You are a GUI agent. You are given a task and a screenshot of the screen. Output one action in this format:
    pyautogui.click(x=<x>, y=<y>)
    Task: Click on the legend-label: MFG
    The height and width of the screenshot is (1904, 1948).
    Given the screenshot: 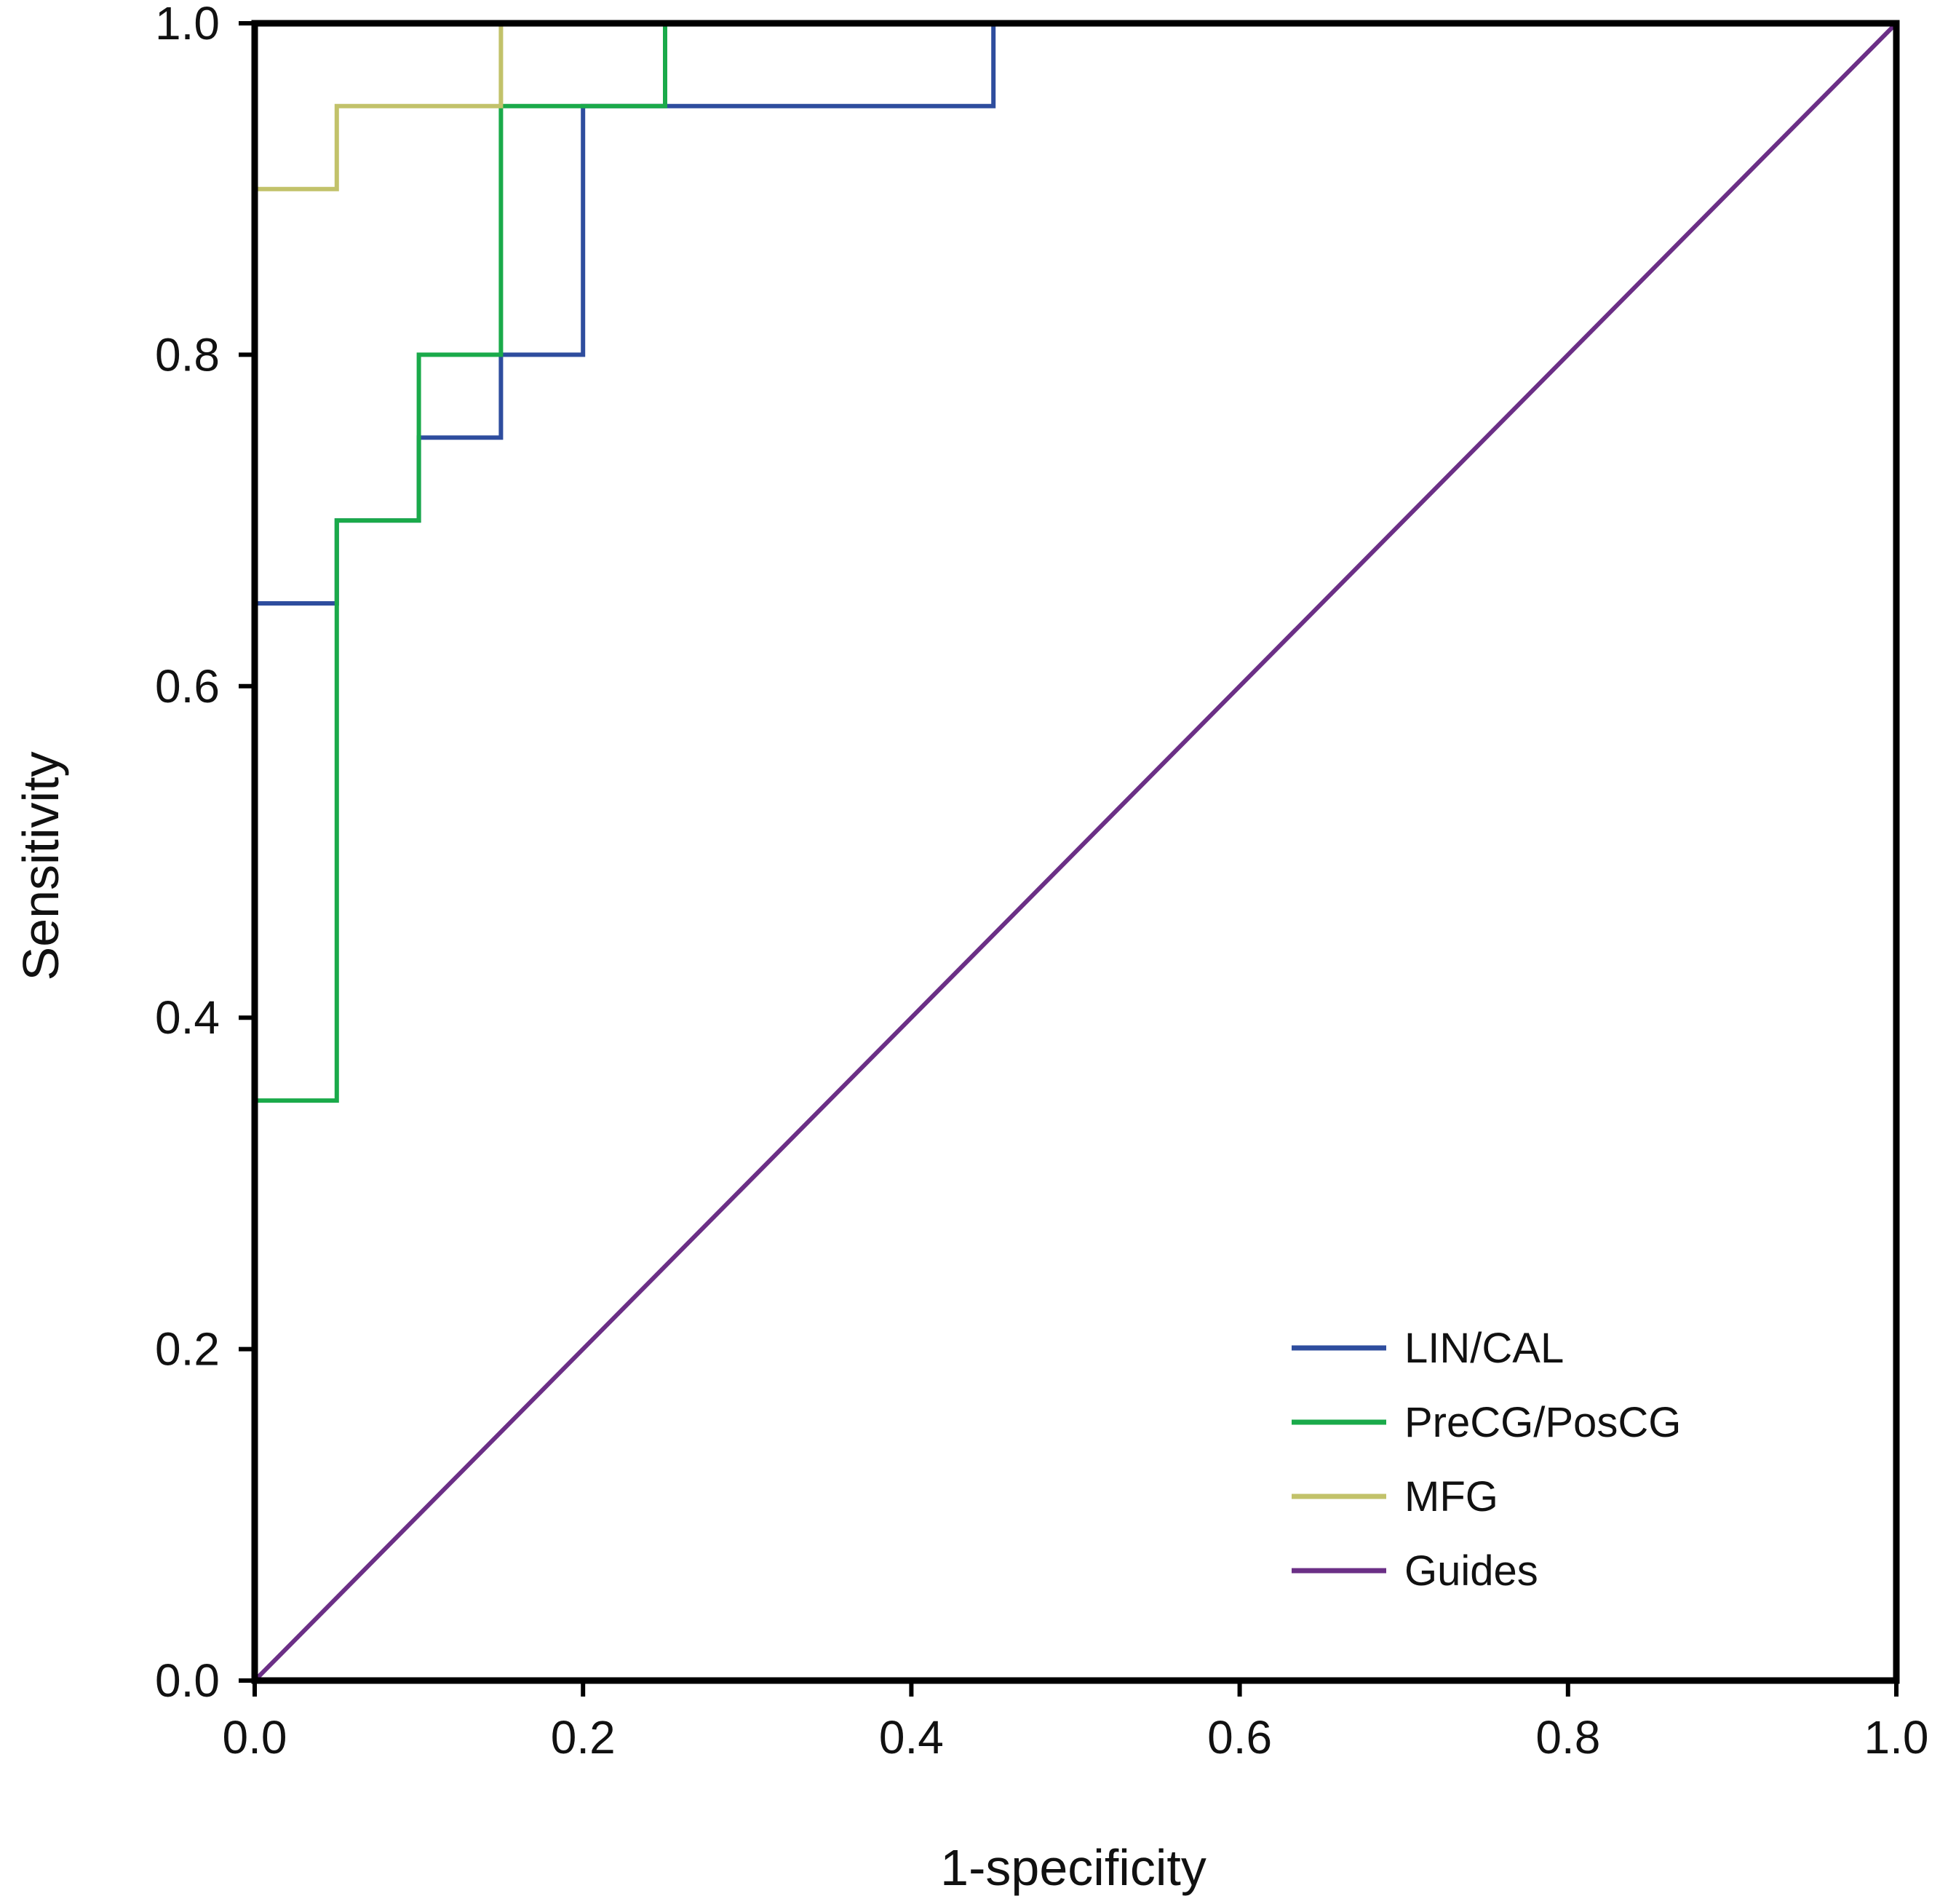 What is the action you would take?
    pyautogui.click(x=1451, y=1496)
    